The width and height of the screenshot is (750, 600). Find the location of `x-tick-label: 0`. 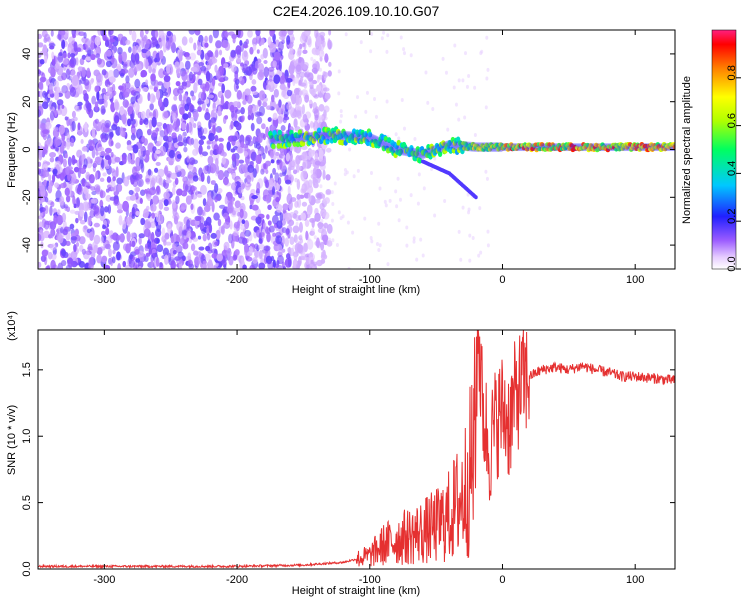

x-tick-label: 0 is located at coordinates (502, 580).